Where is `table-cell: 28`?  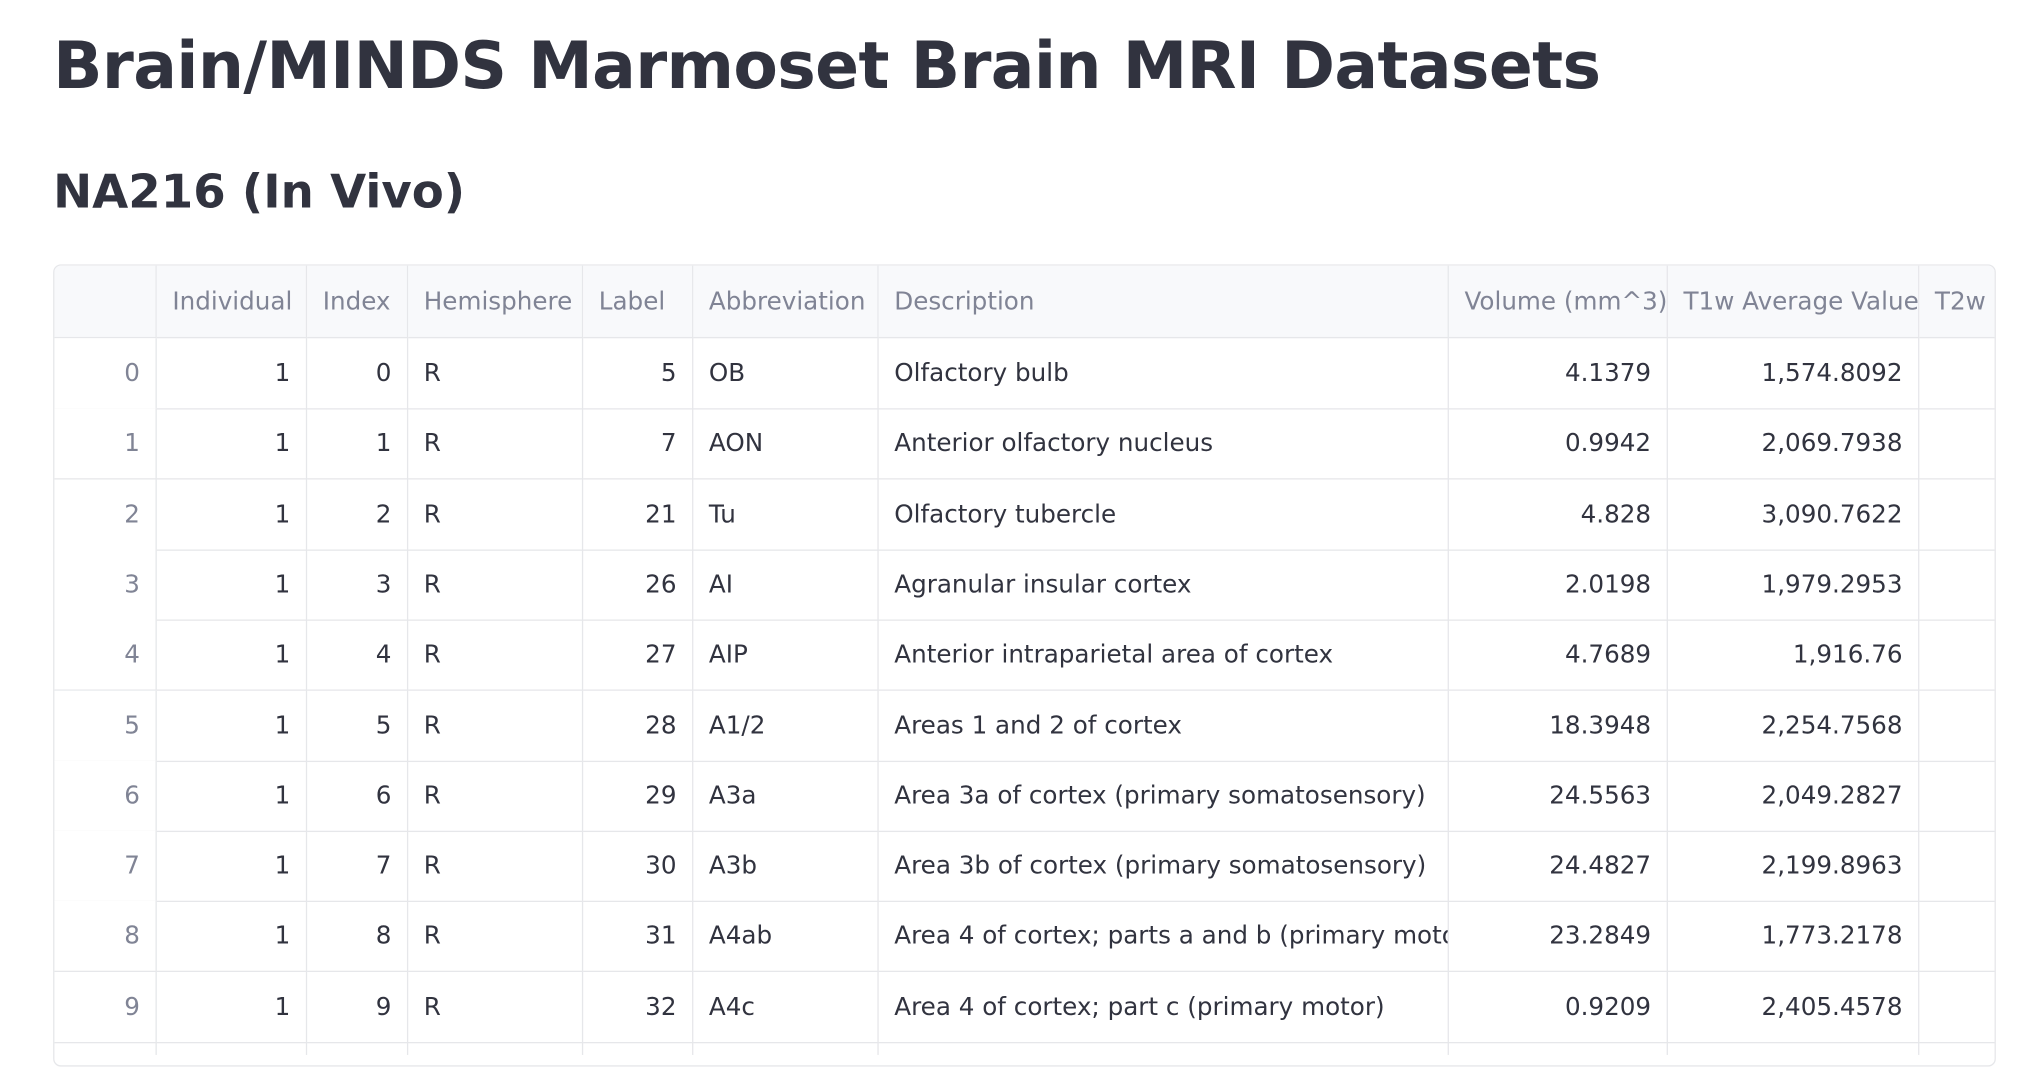
table-cell: 28 is located at coordinates (638, 726).